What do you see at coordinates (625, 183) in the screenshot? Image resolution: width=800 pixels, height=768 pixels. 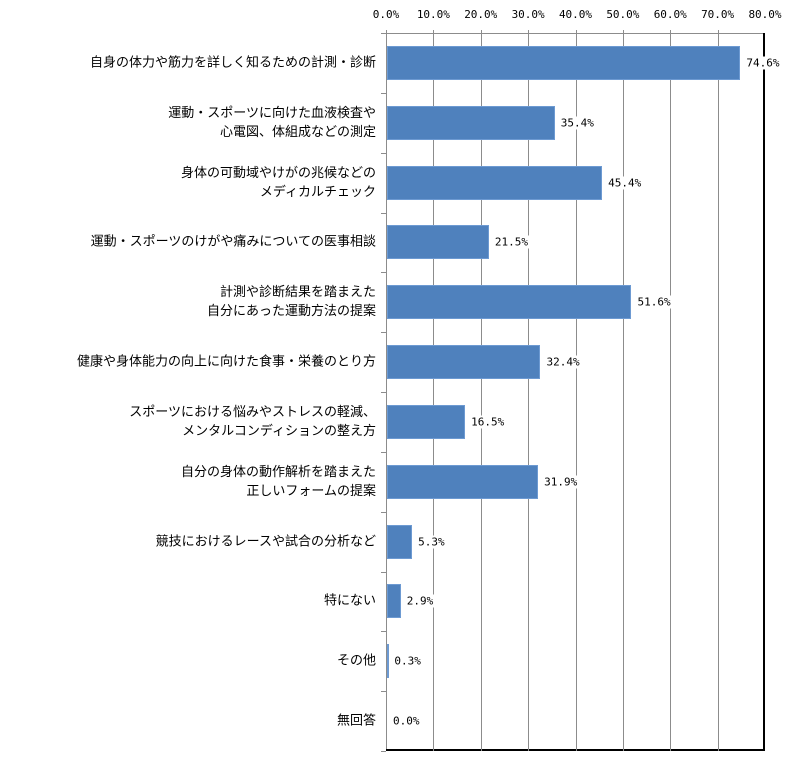 I see `bar-value-label: 45.4%` at bounding box center [625, 183].